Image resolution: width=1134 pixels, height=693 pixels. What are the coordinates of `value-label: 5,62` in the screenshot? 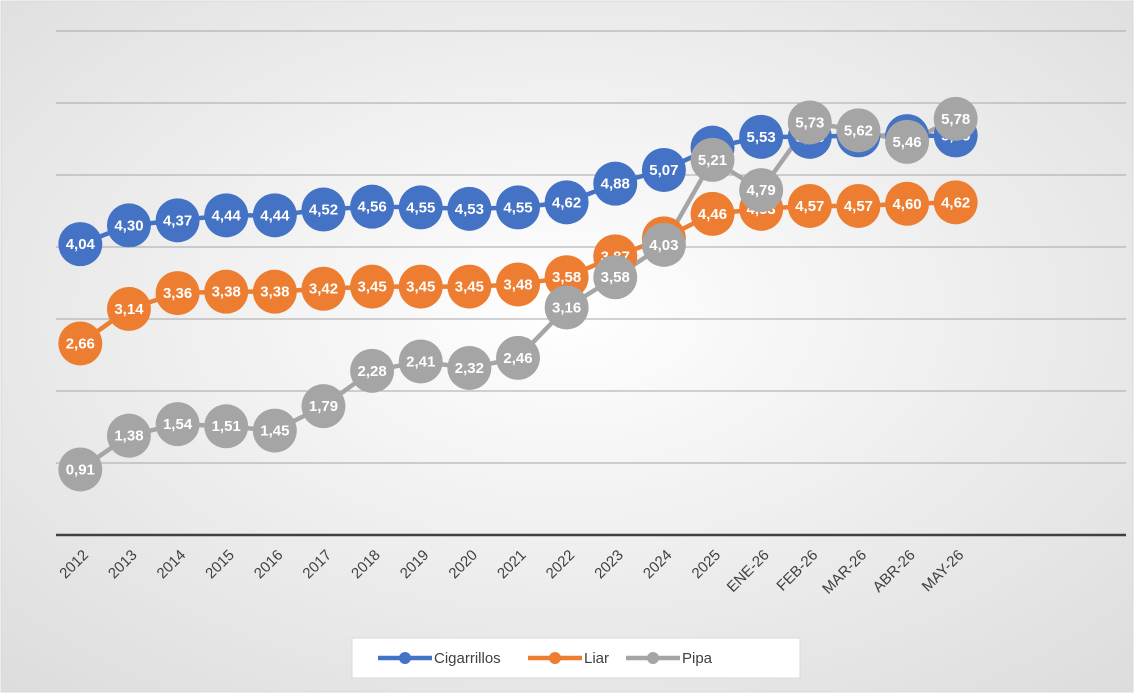 It's located at (858, 130).